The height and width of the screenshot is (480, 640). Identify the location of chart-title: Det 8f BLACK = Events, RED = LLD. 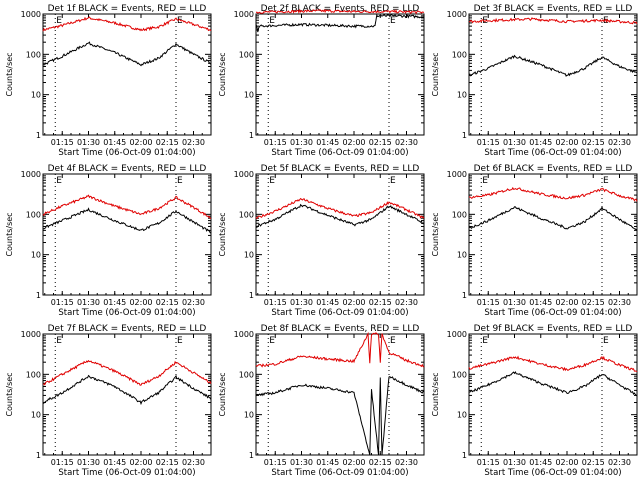
(340, 329).